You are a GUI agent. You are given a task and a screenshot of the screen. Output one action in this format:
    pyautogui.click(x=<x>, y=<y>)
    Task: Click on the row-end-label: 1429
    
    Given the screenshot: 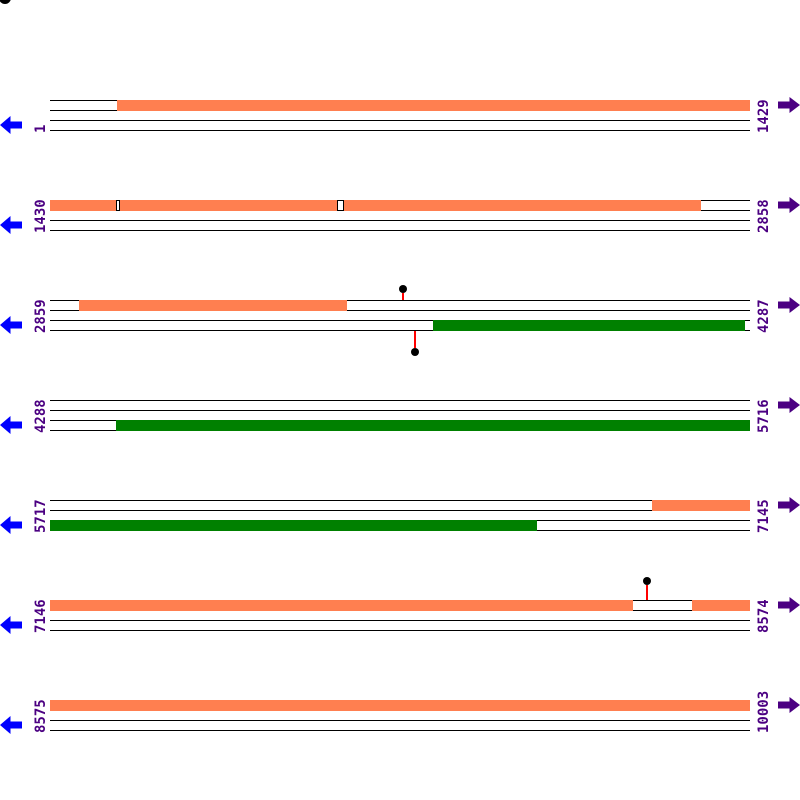 What is the action you would take?
    pyautogui.click(x=764, y=116)
    